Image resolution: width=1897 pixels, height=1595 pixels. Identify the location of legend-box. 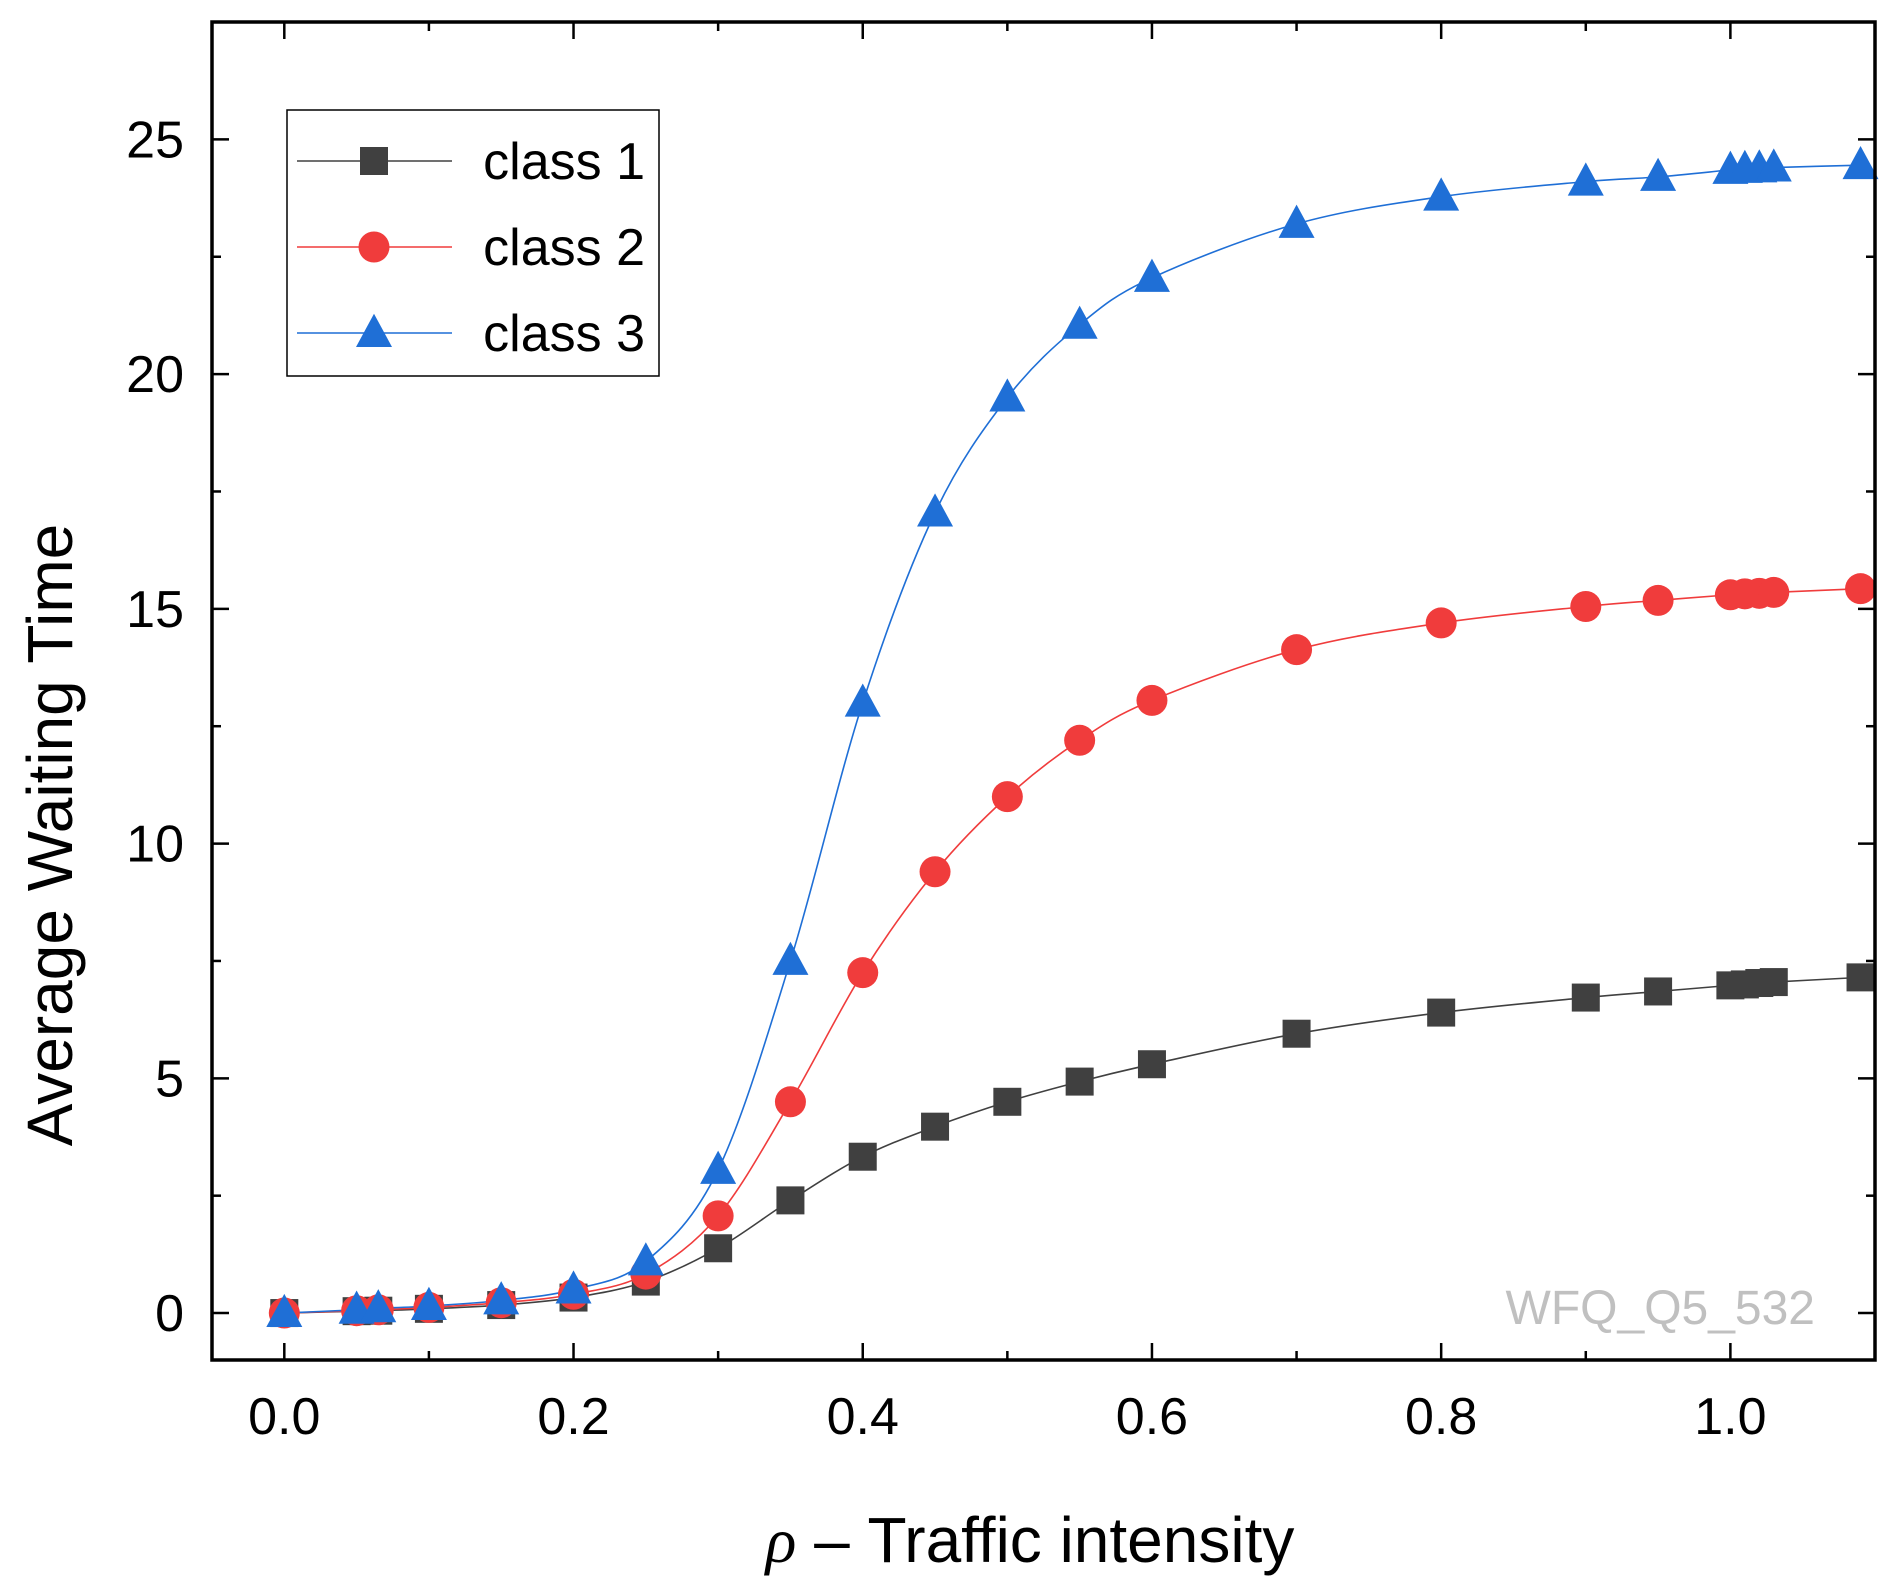
(473, 243).